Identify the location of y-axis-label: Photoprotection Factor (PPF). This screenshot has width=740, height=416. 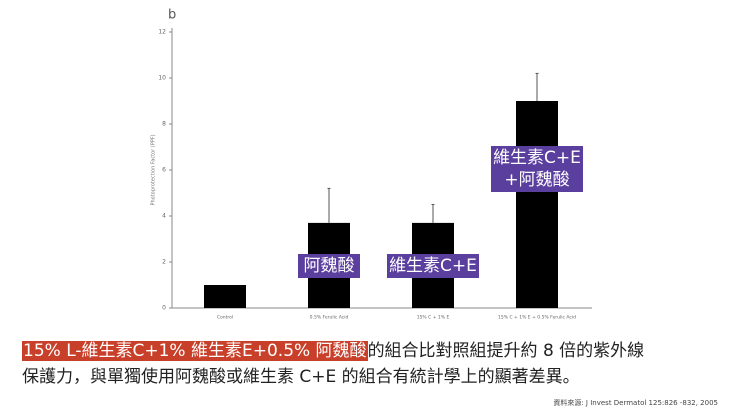
(154, 169).